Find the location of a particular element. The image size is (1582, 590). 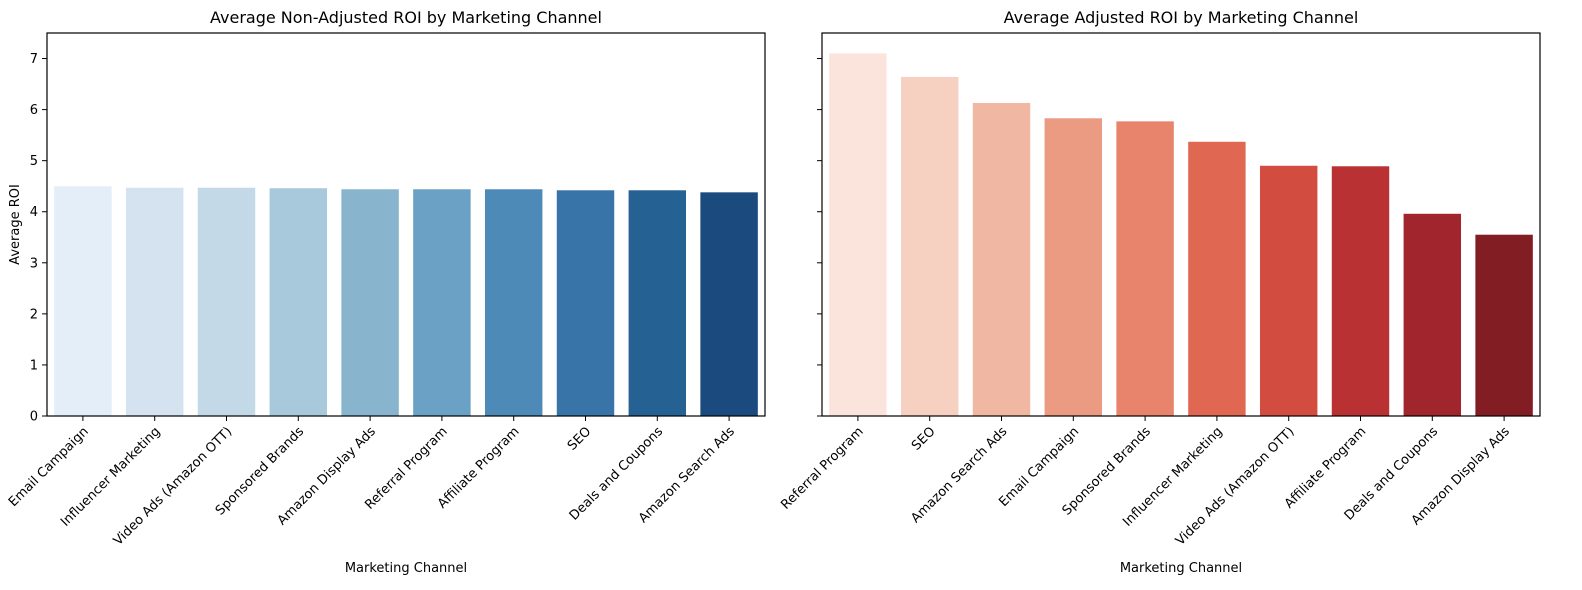

y-tick-label: 2 is located at coordinates (34, 314).